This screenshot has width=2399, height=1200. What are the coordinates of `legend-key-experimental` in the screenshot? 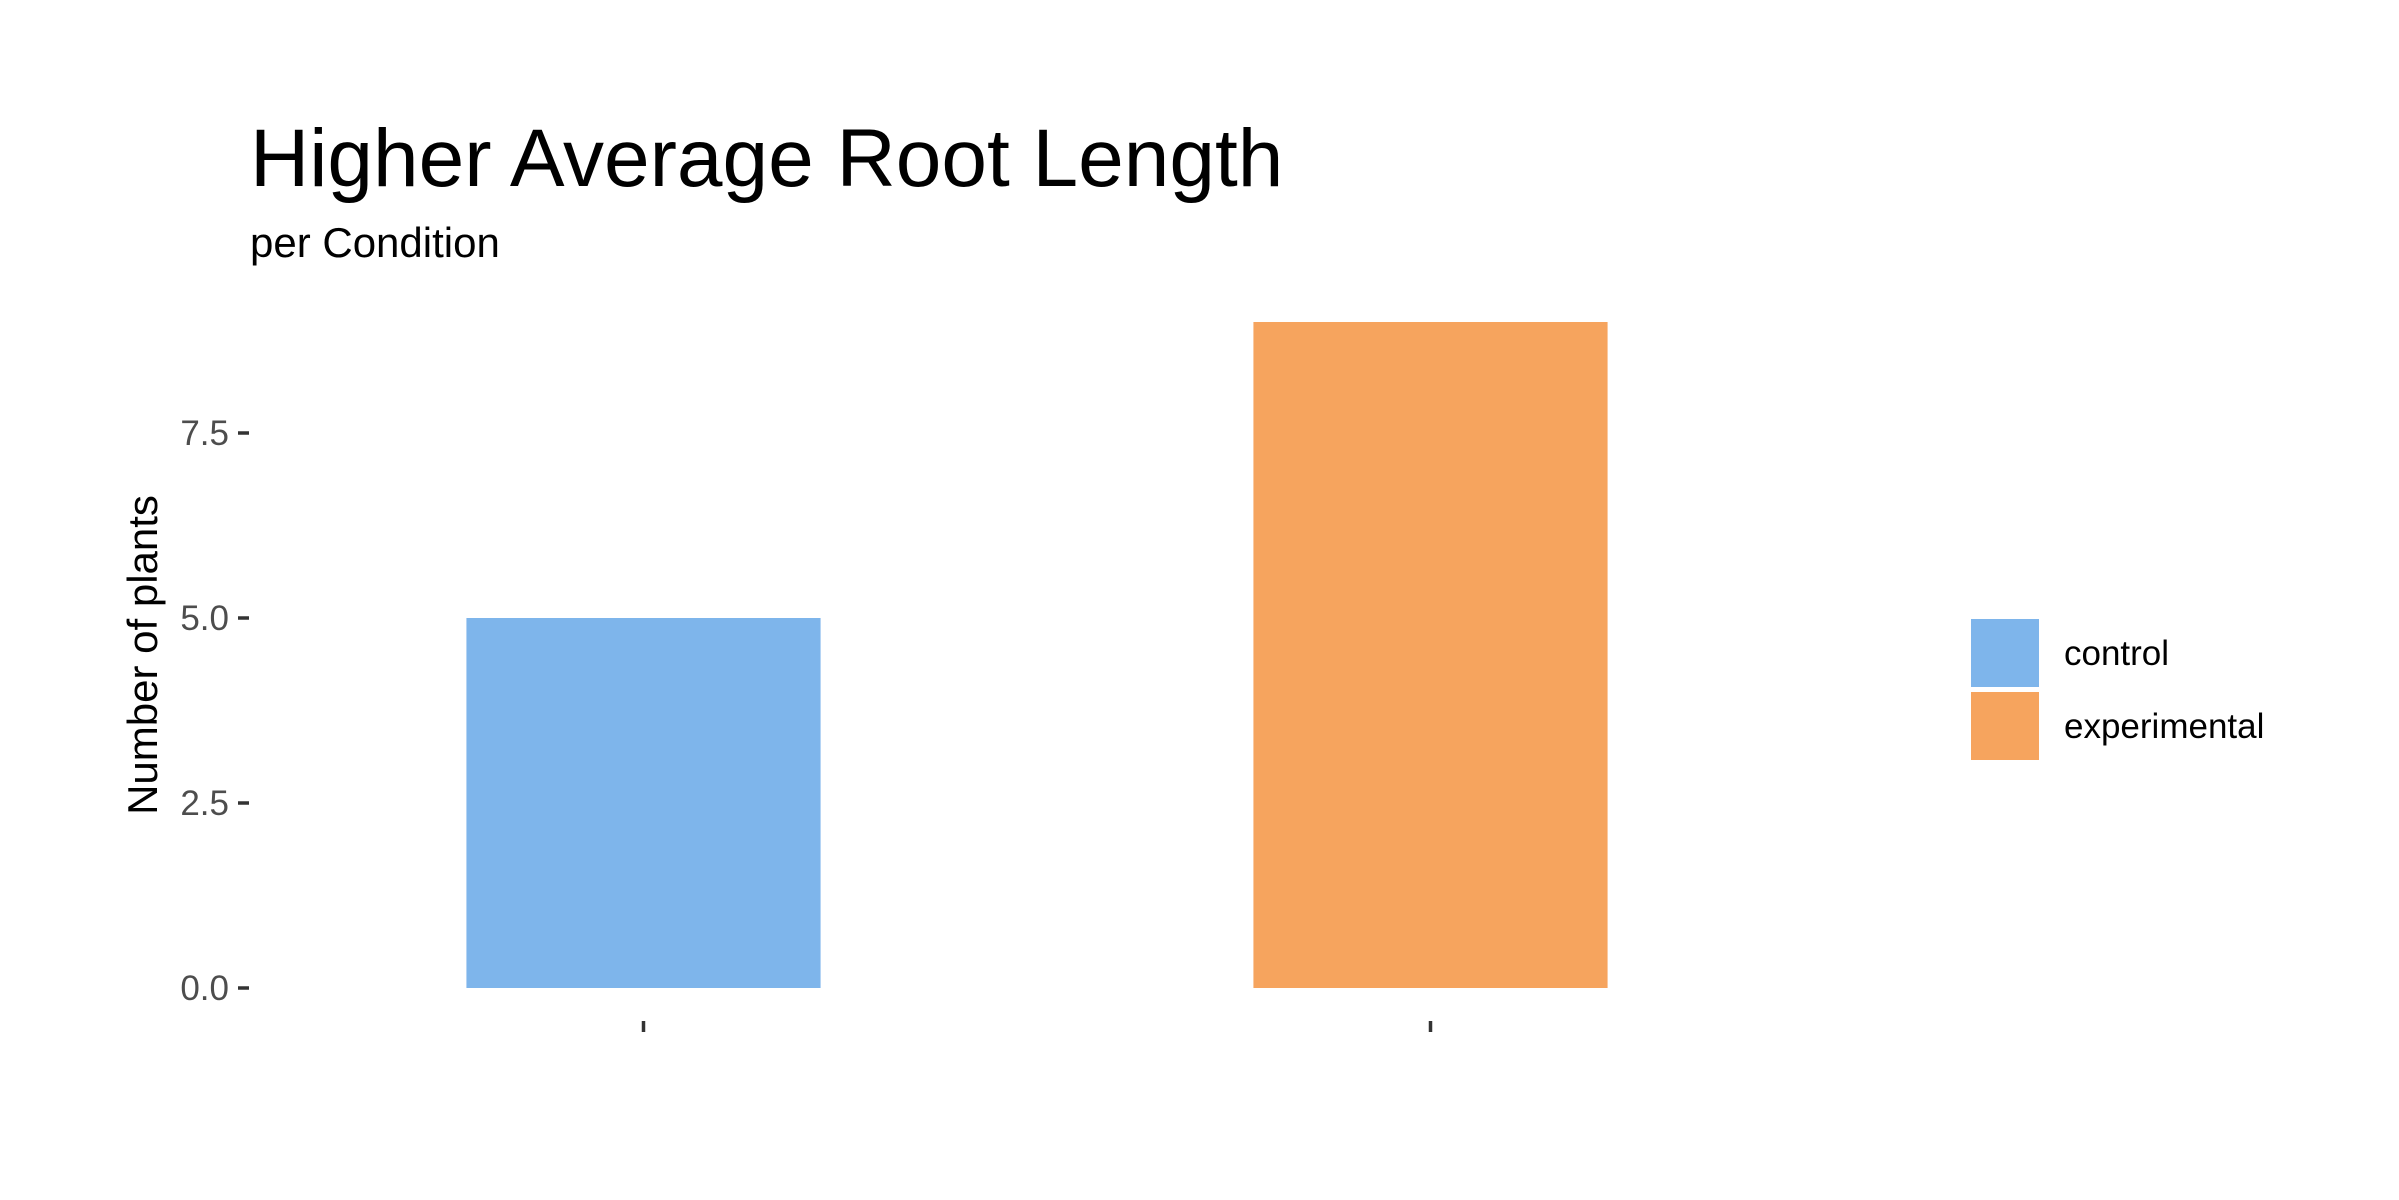 It's located at (2005, 726).